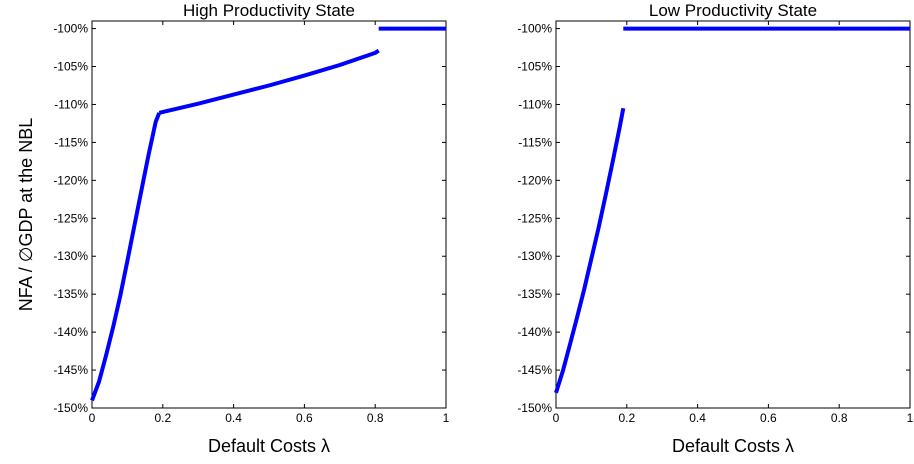  What do you see at coordinates (269, 10) in the screenshot?
I see `high-chart-title: High Productivity State` at bounding box center [269, 10].